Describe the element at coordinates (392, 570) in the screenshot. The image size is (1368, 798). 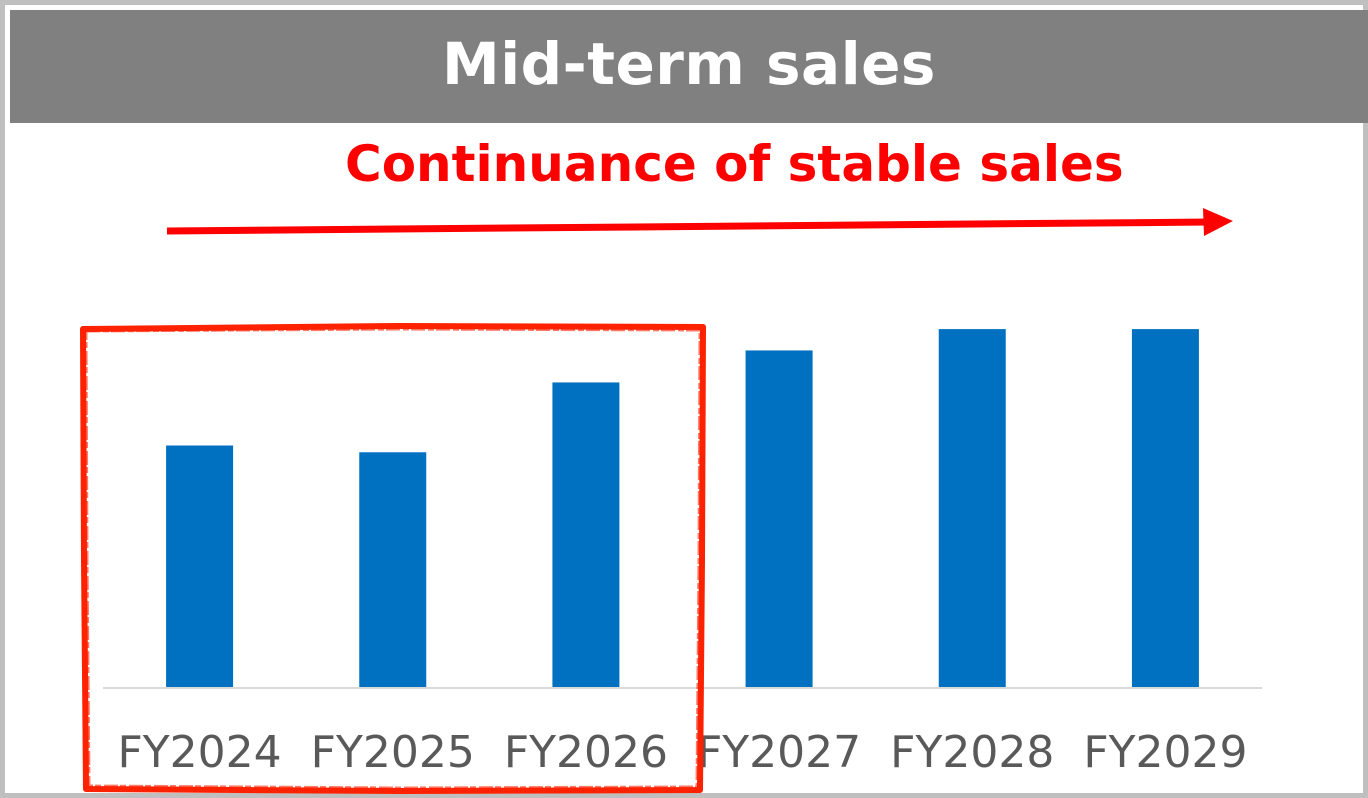
I see `bar-fy2025` at that location.